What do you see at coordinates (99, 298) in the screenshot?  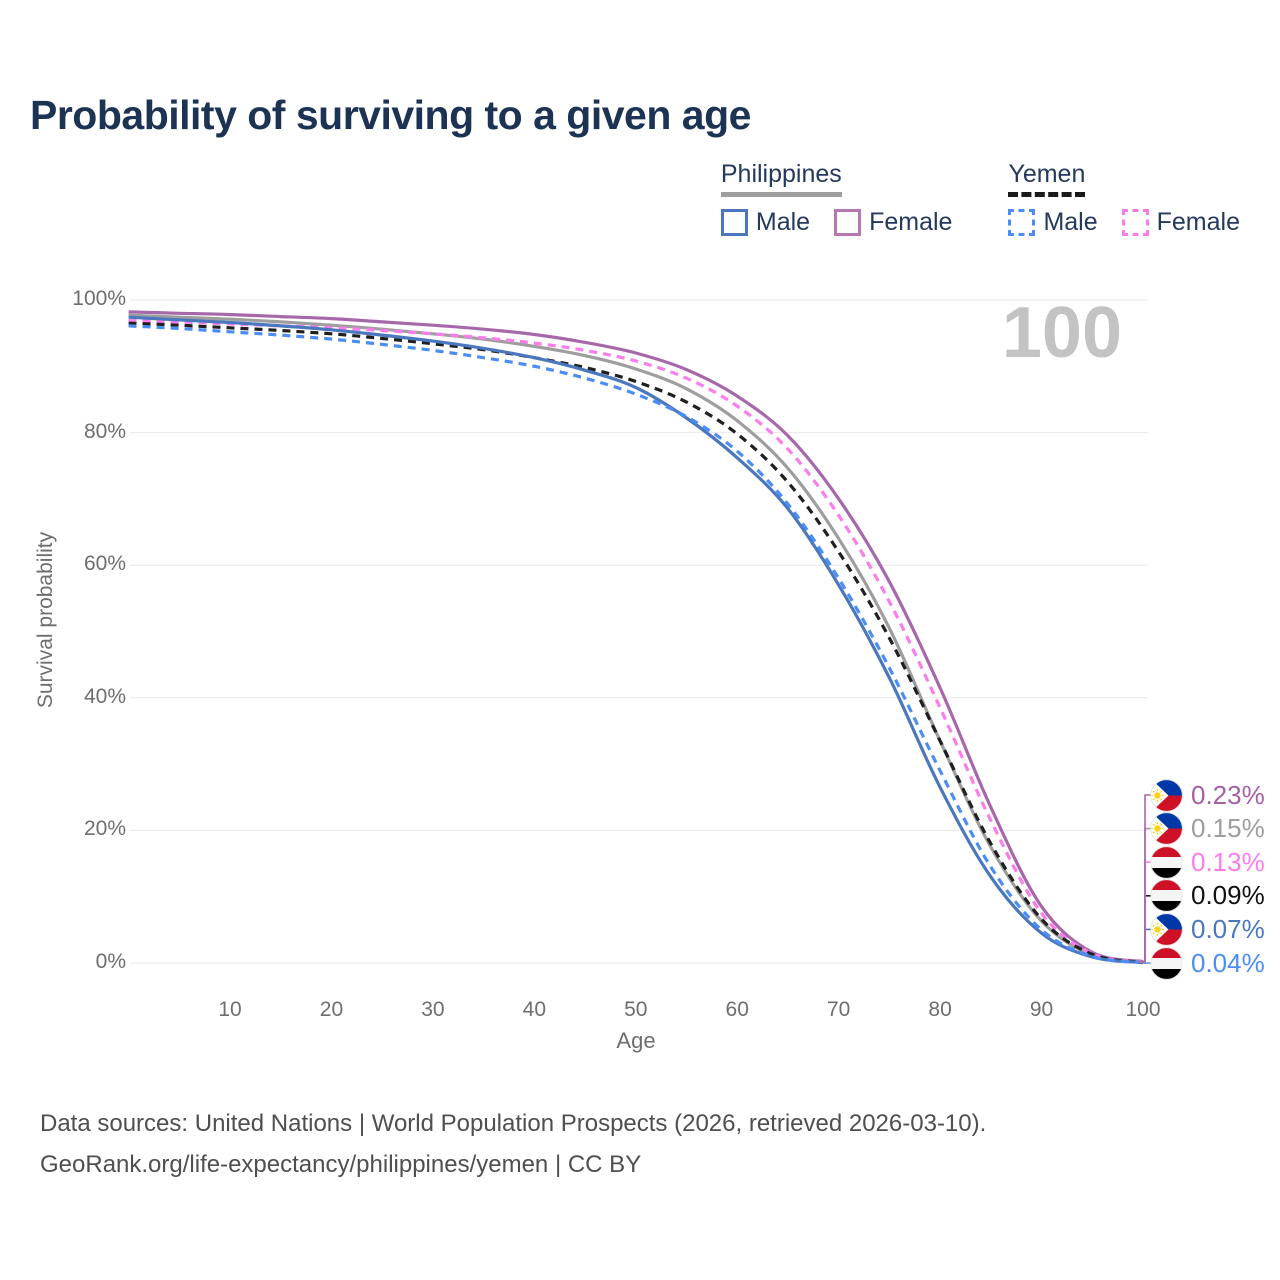 I see `y-tick-label: 100%` at bounding box center [99, 298].